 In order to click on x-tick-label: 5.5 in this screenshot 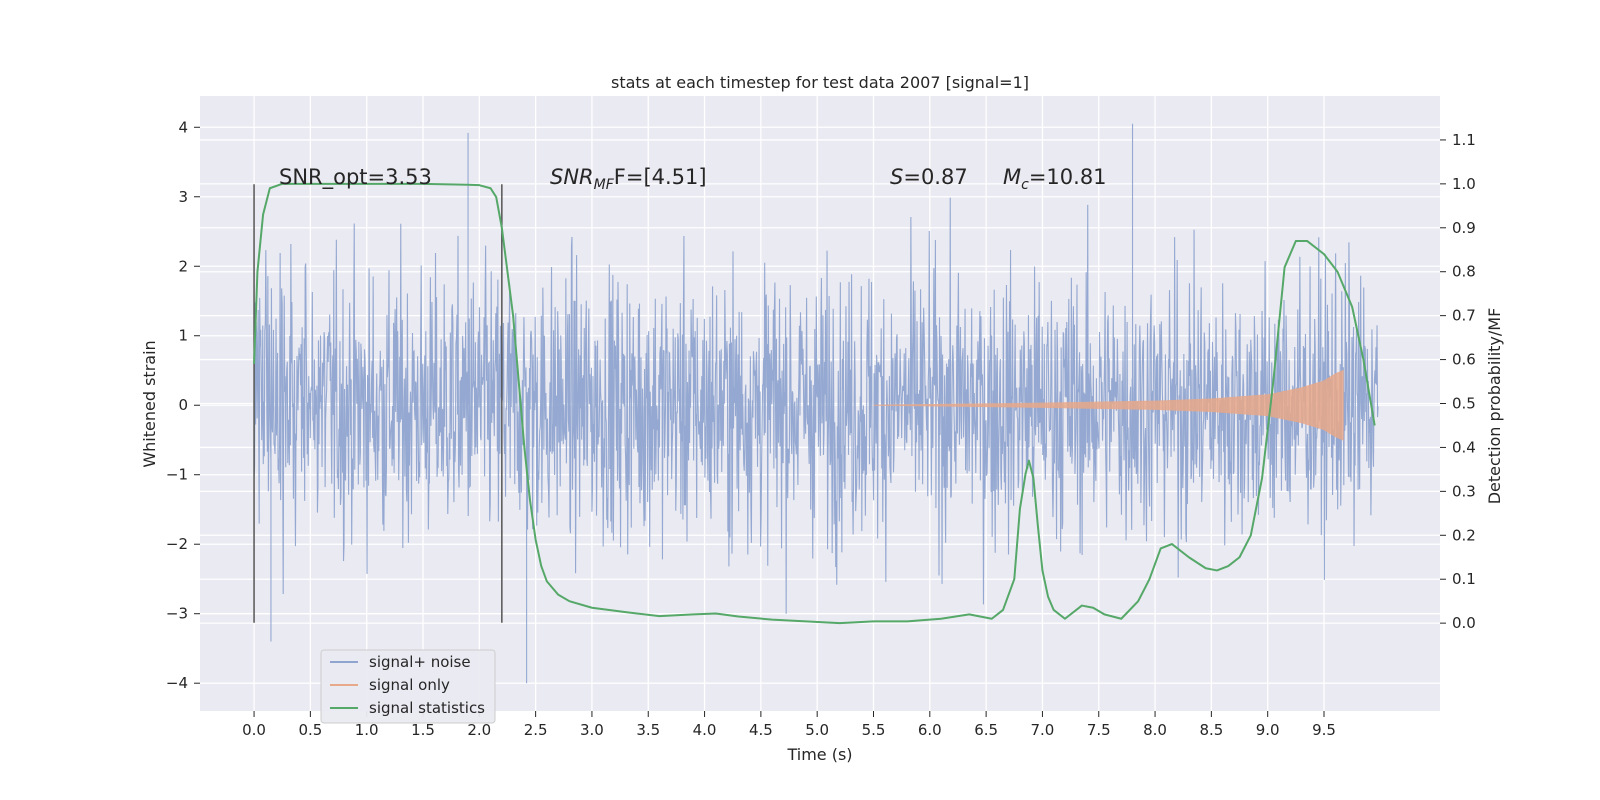, I will do `click(874, 730)`.